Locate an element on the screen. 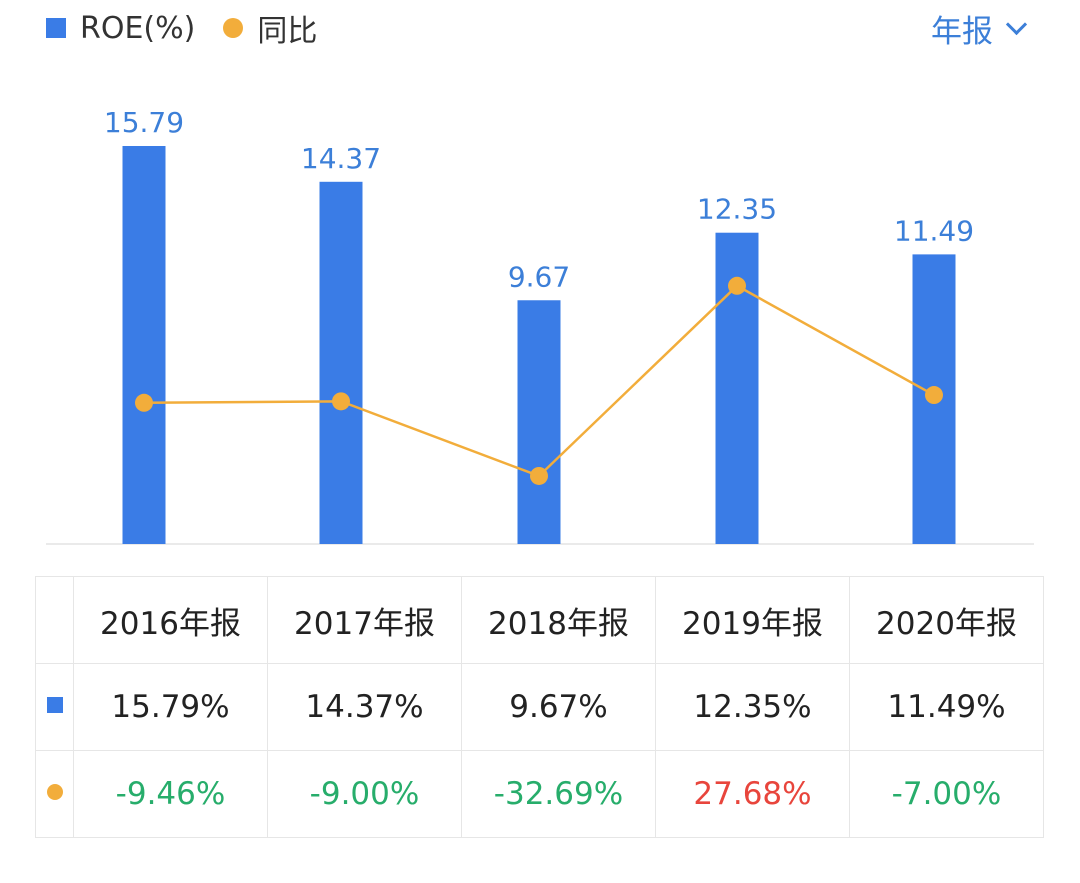 The image size is (1080, 883). legend-label-yoy: 同比 is located at coordinates (287, 31).